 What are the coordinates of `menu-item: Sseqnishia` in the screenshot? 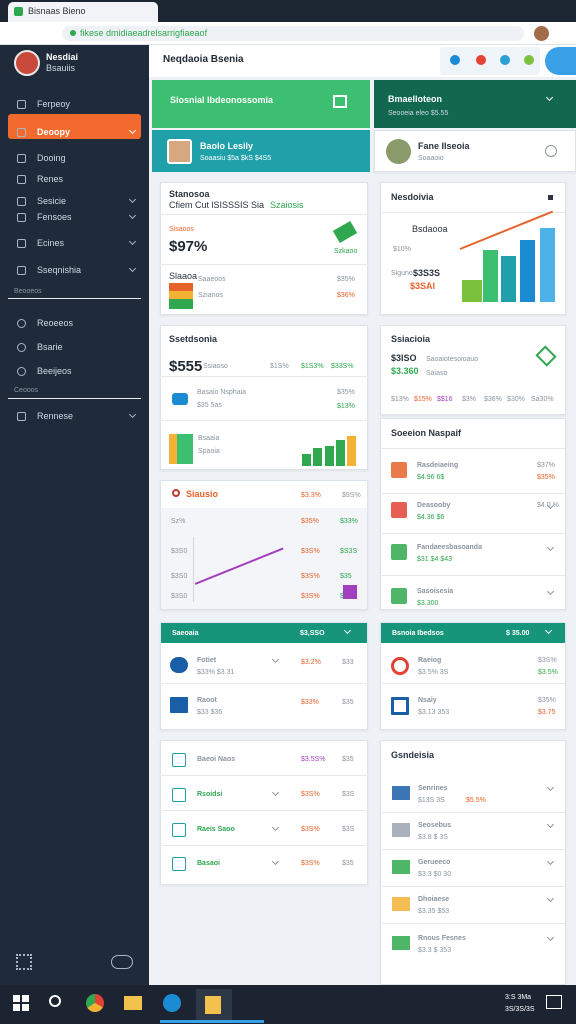 It's located at (59, 270).